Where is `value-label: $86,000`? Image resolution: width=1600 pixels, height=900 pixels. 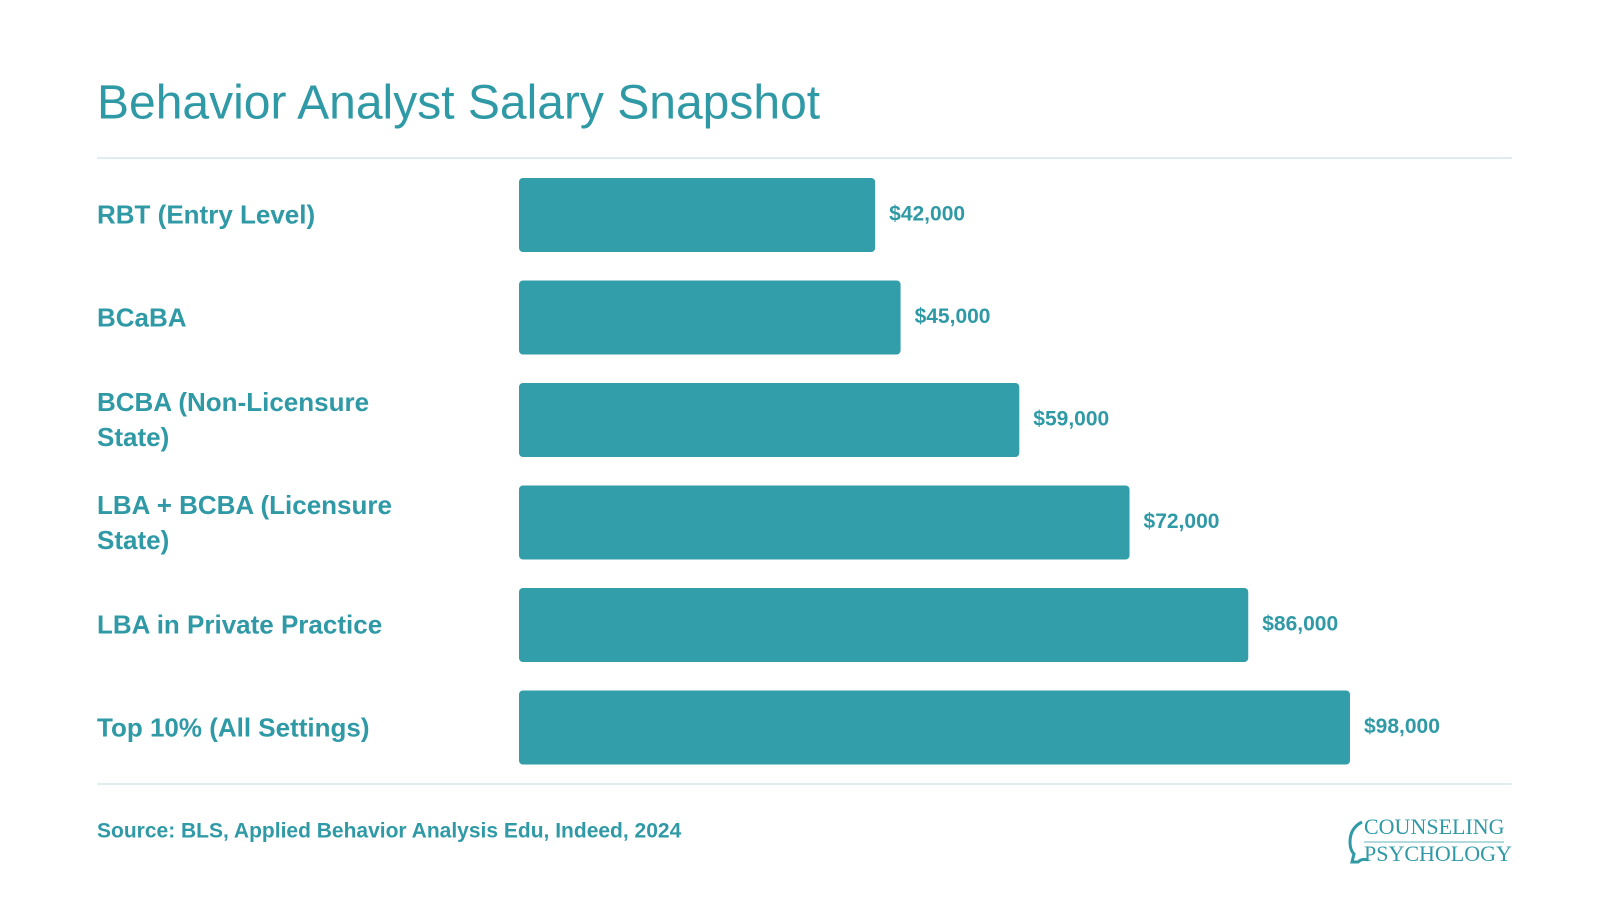
value-label: $86,000 is located at coordinates (1300, 624).